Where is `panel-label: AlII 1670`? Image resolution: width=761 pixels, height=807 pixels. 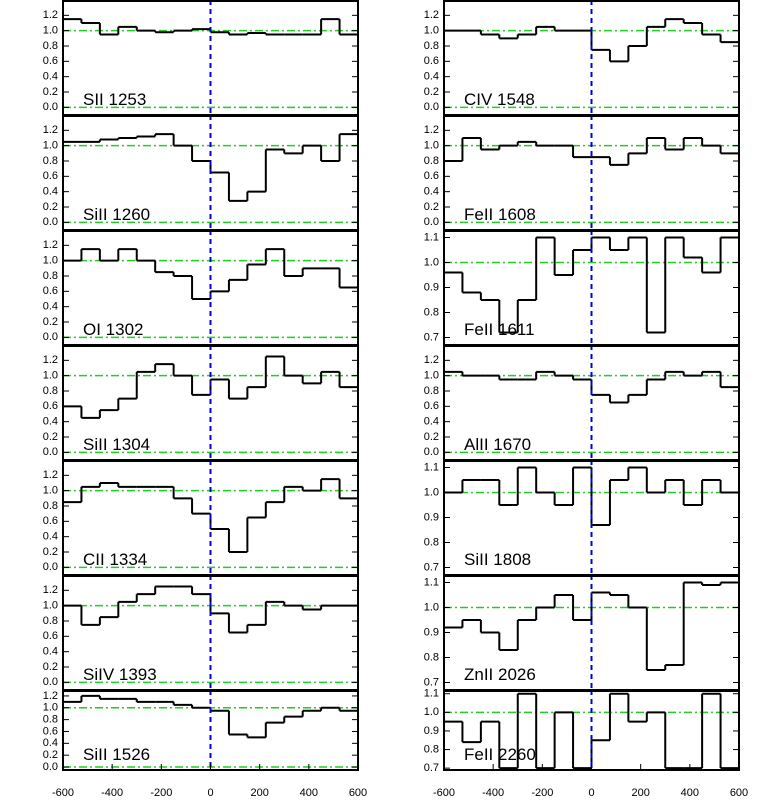 panel-label: AlII 1670 is located at coordinates (497, 444).